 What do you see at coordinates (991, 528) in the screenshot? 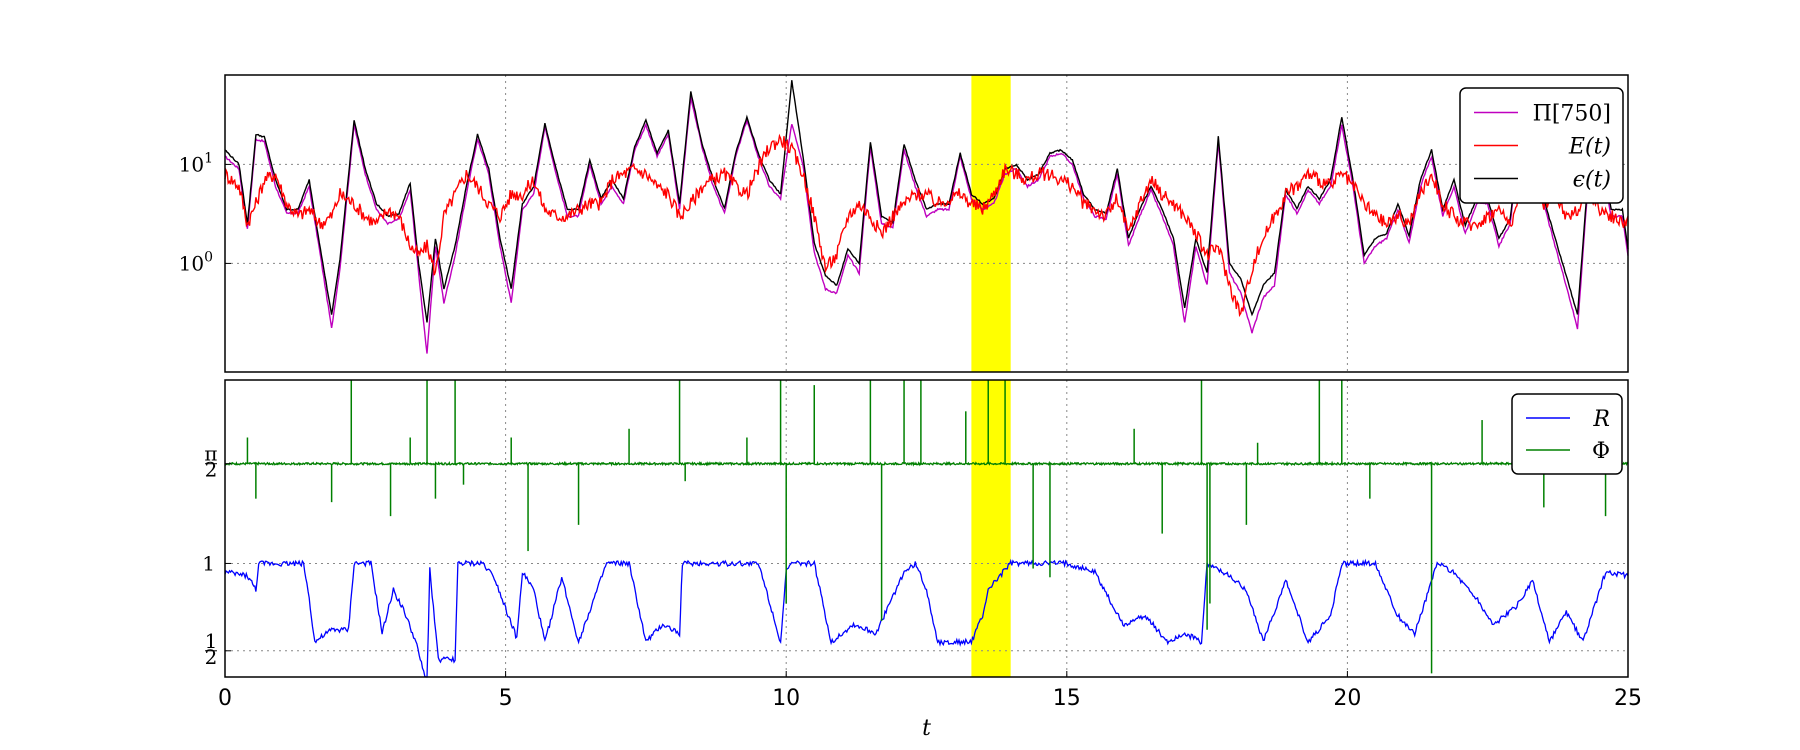
I see `bottom-highlight-span` at bounding box center [991, 528].